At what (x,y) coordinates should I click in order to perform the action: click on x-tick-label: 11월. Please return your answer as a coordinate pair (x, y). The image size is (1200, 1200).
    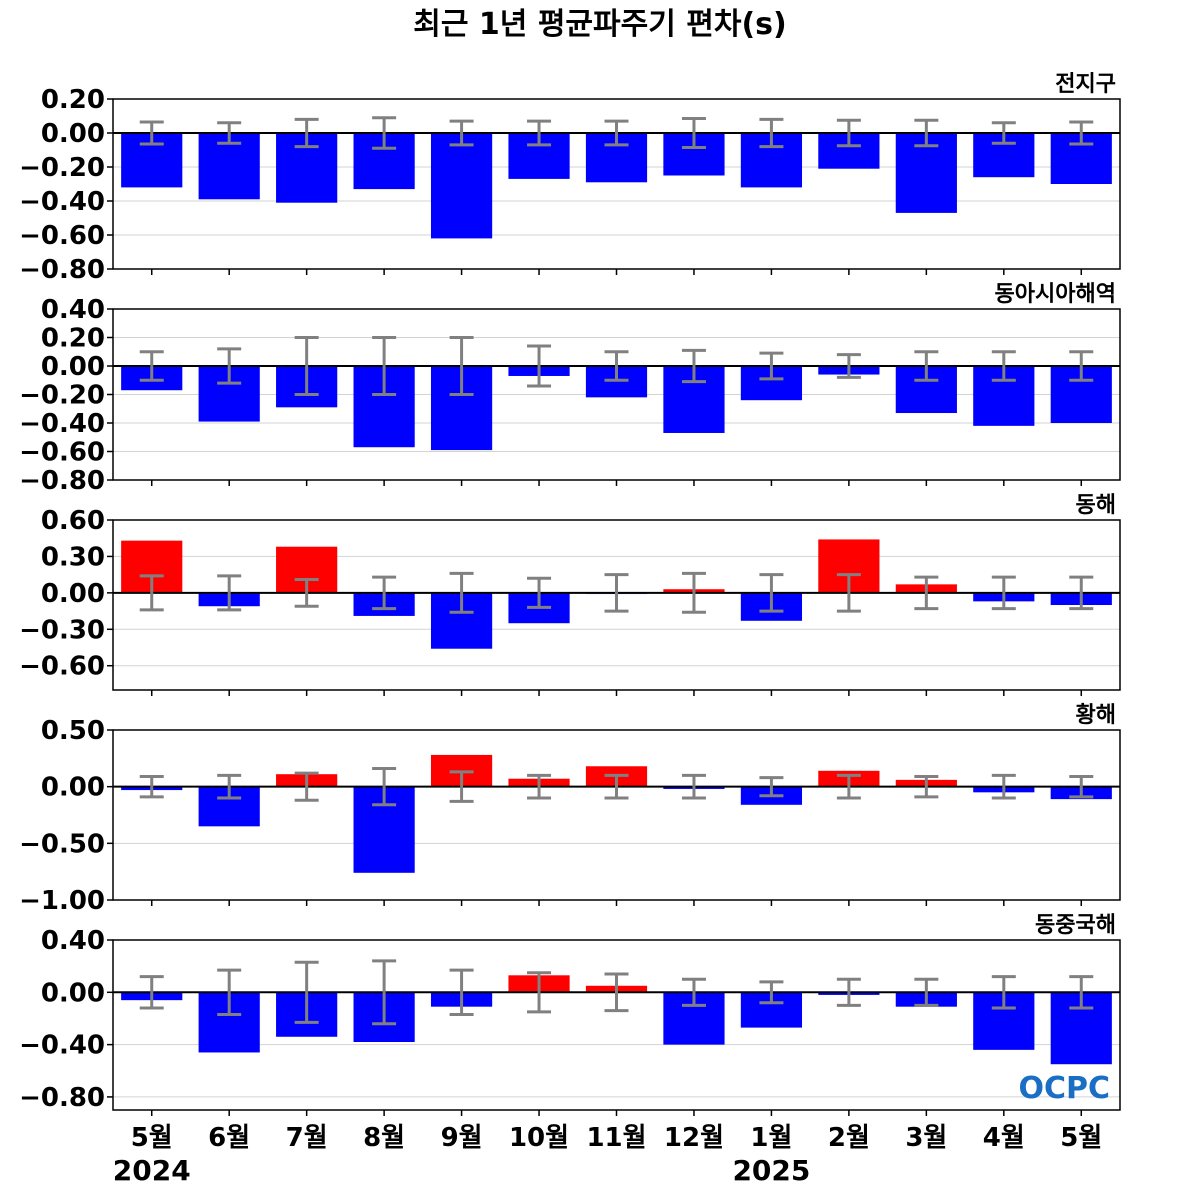
    Looking at the image, I should click on (616, 1138).